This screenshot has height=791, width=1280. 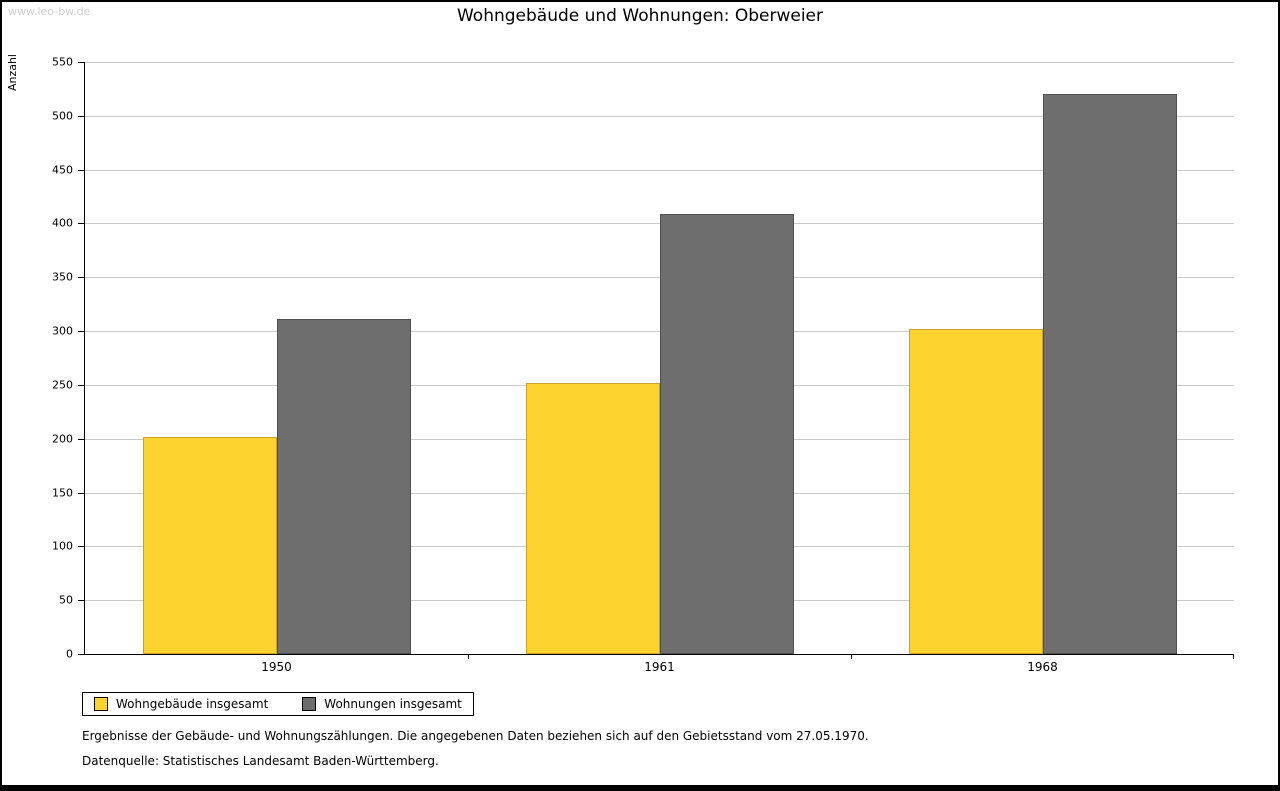 What do you see at coordinates (639, 16) in the screenshot?
I see `chart-title: Wohngebäude und Wohnungen: Oberweier` at bounding box center [639, 16].